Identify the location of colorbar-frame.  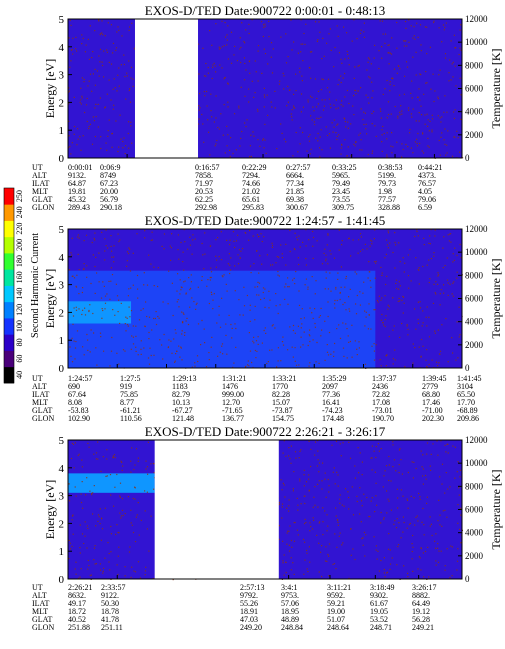
(9, 285).